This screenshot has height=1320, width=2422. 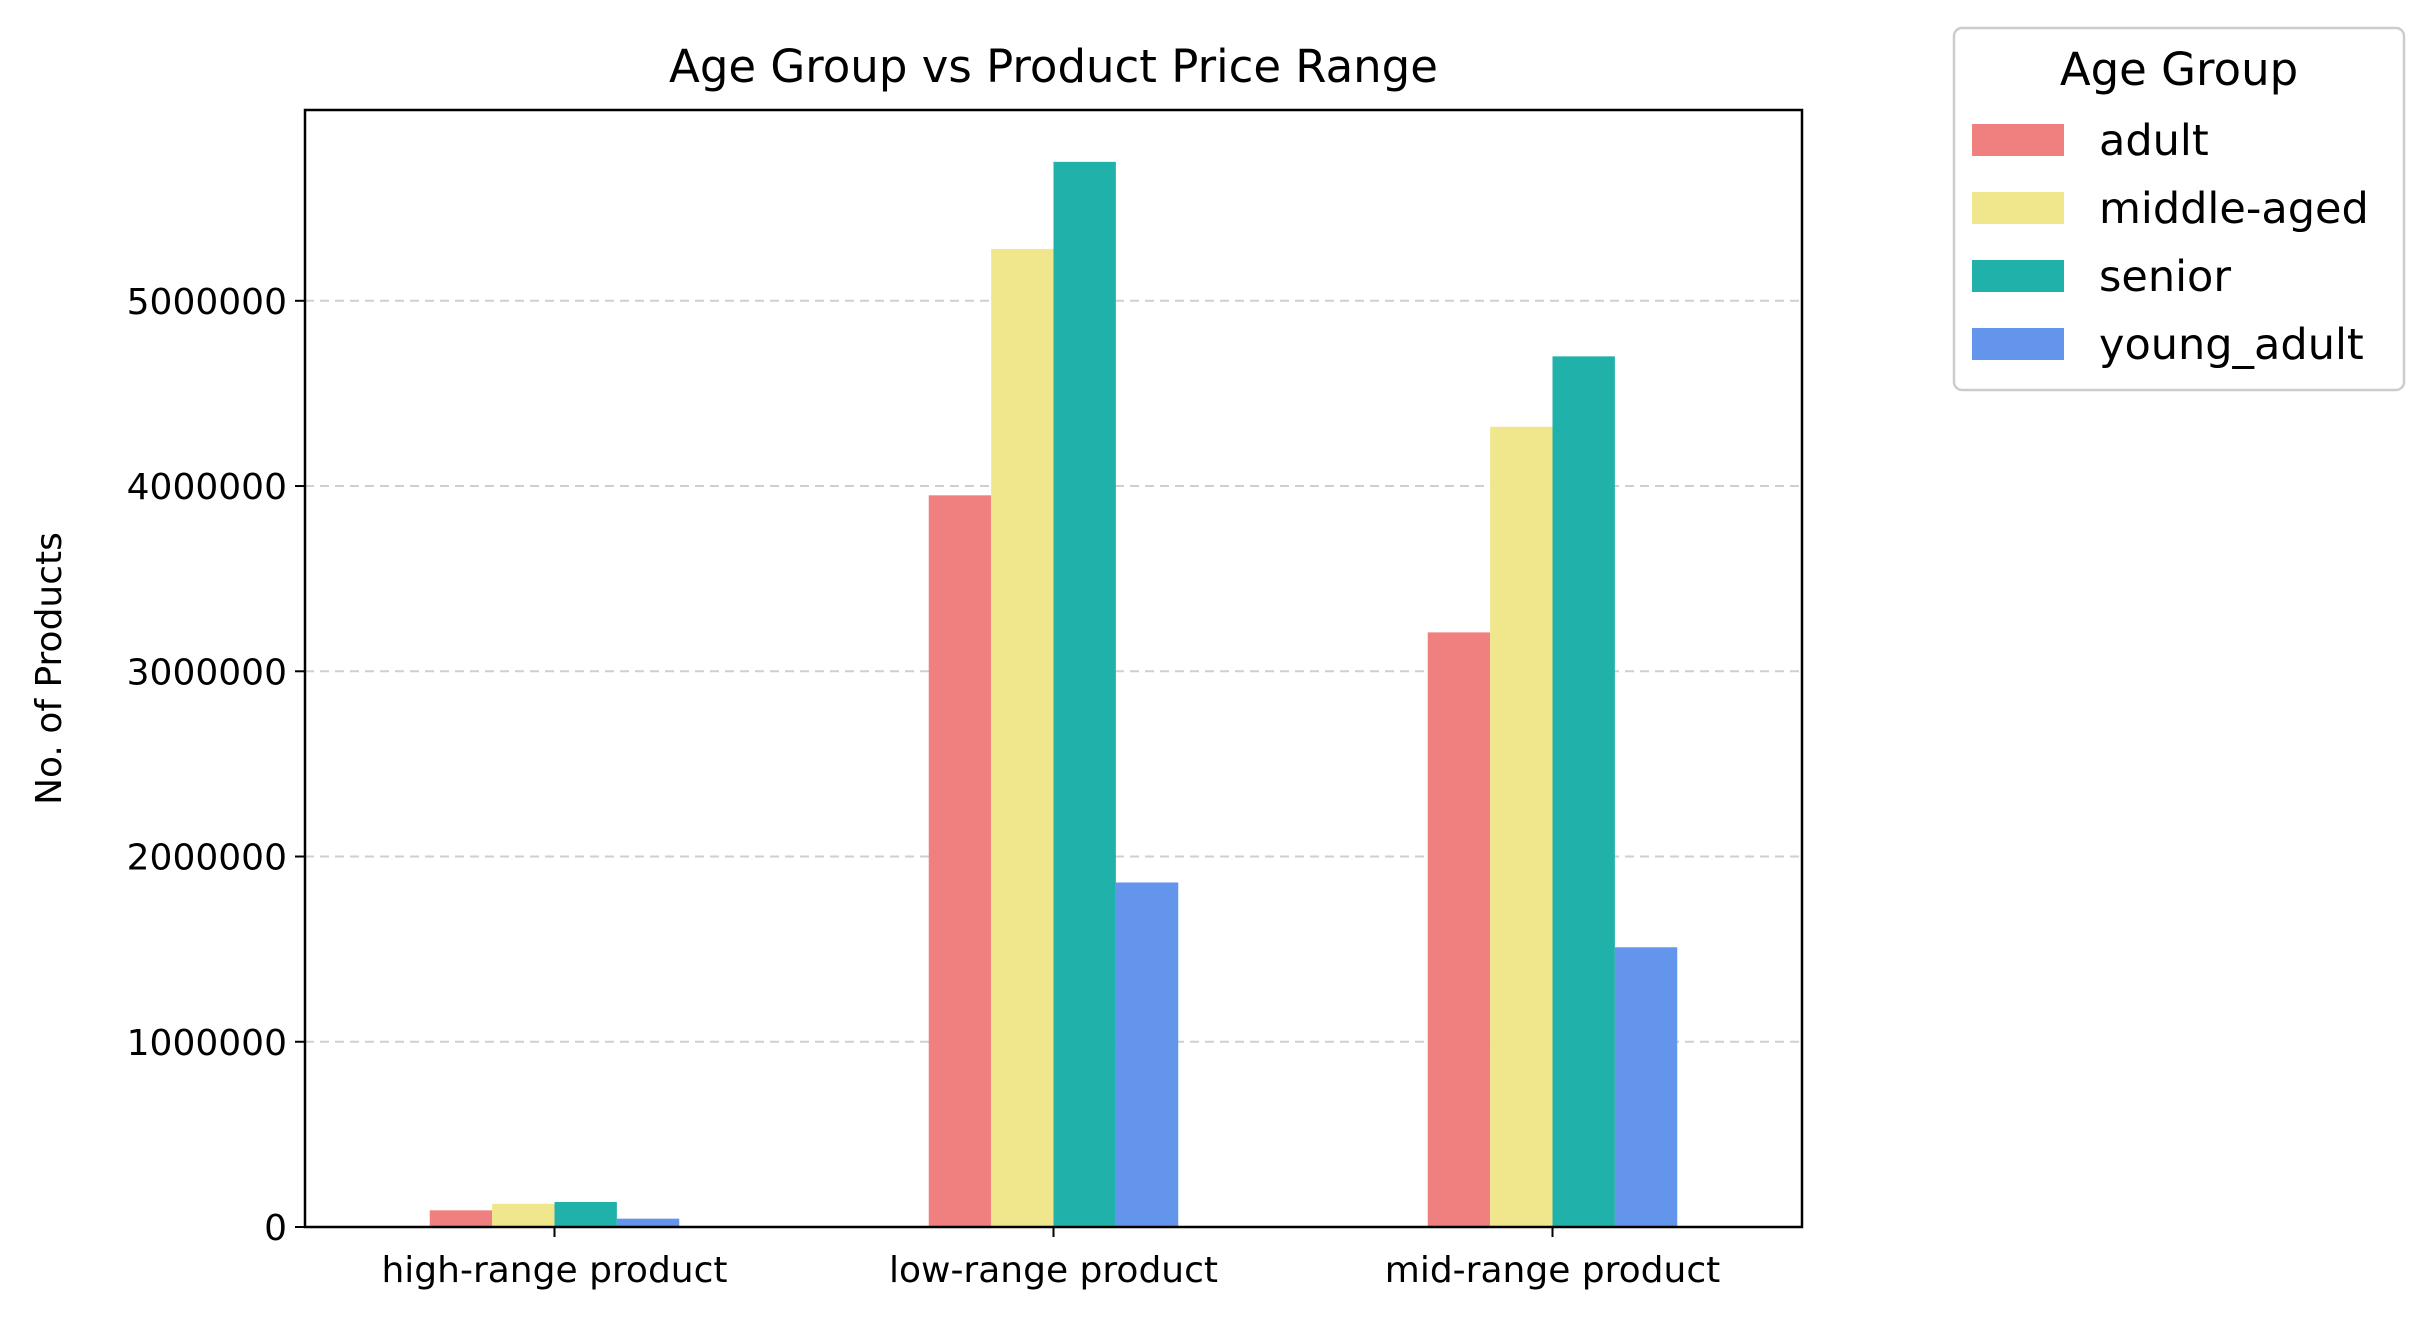 What do you see at coordinates (2154, 141) in the screenshot?
I see `legend-label-adult: adult` at bounding box center [2154, 141].